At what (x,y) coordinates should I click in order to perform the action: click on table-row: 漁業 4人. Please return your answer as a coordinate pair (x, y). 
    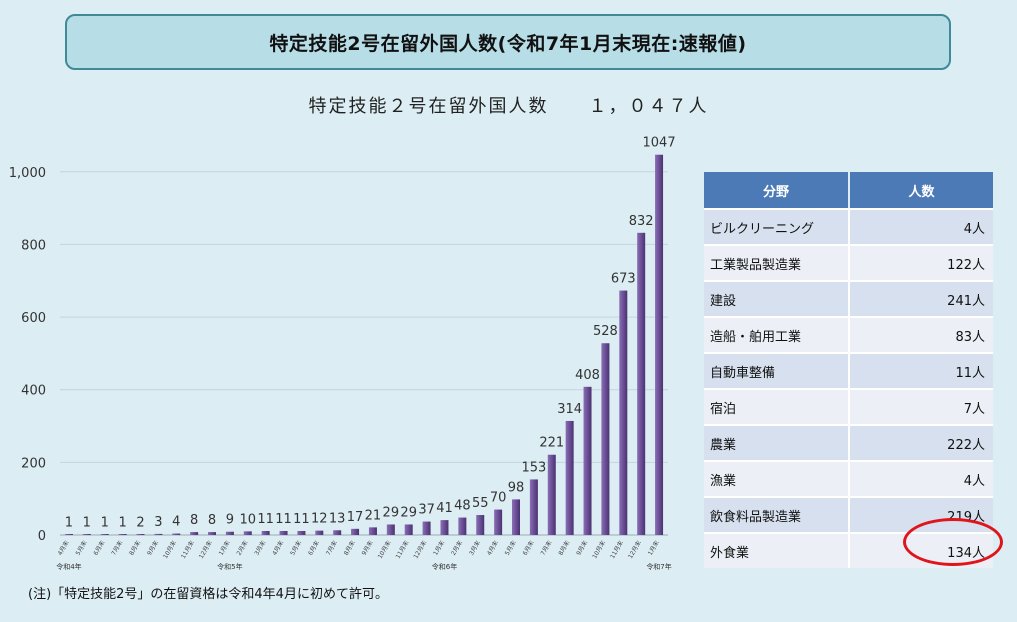
    Looking at the image, I should click on (848, 478).